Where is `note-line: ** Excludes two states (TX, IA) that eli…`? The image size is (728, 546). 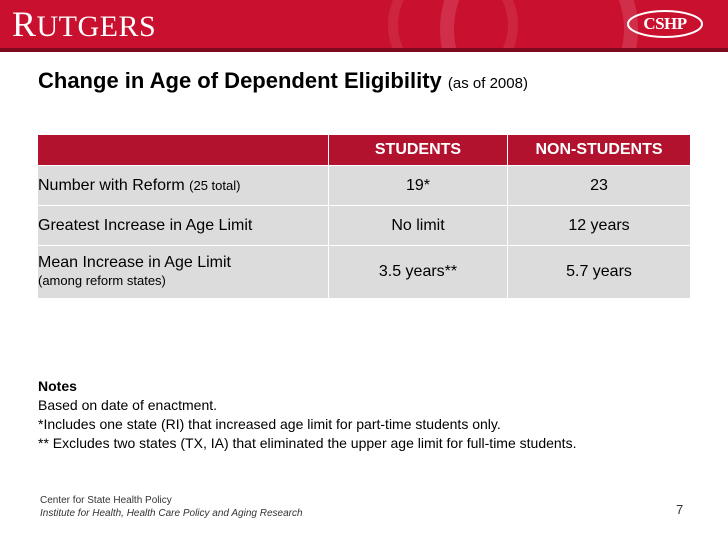 note-line: ** Excludes two states (TX, IA) that eli… is located at coordinates (307, 443).